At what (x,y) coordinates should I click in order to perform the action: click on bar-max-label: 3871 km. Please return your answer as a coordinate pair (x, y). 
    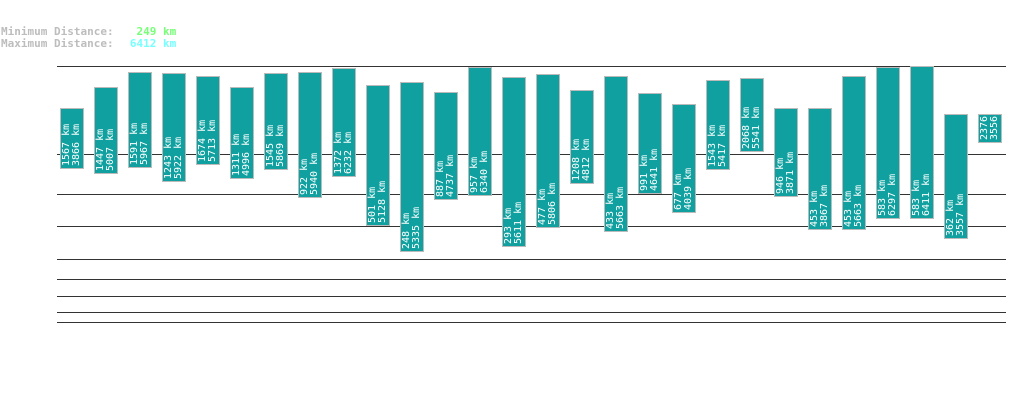
    Looking at the image, I should click on (790, 173).